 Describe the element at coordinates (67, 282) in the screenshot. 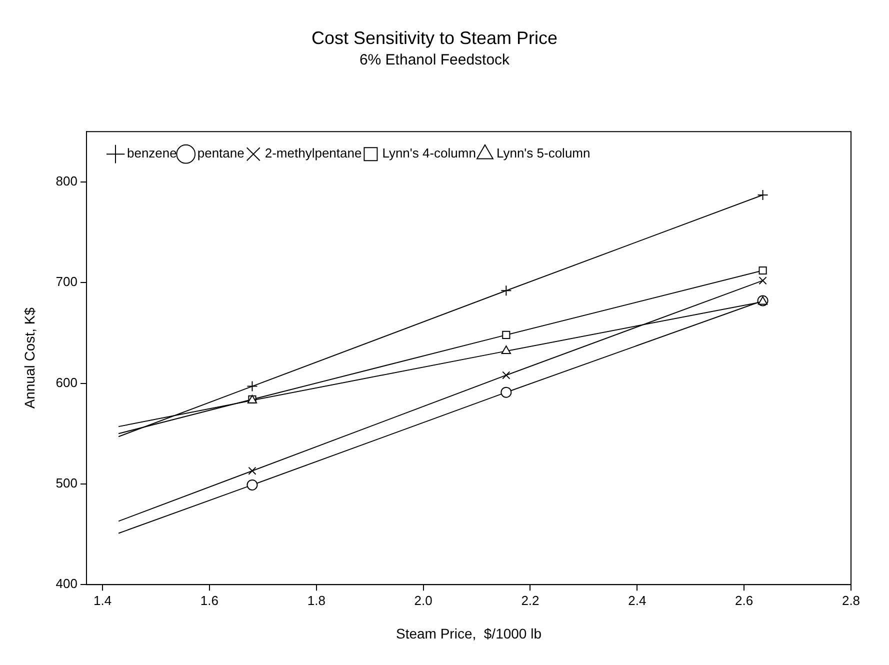

I see `y-tick-label: 700` at that location.